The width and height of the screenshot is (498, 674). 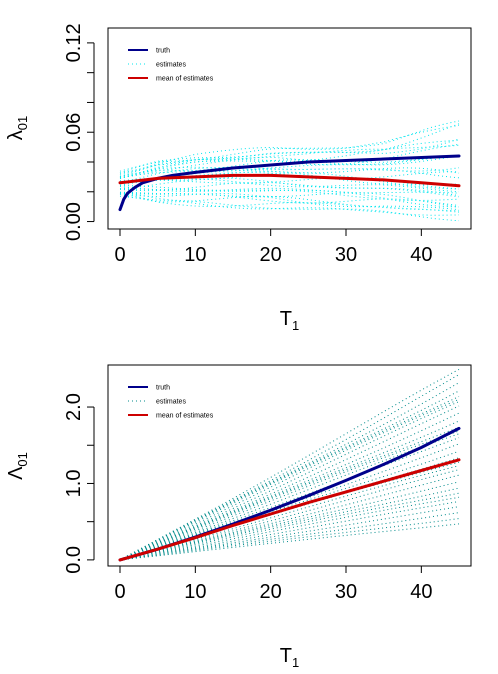 What do you see at coordinates (74, 132) in the screenshot?
I see `y-tick-label: 0.06` at bounding box center [74, 132].